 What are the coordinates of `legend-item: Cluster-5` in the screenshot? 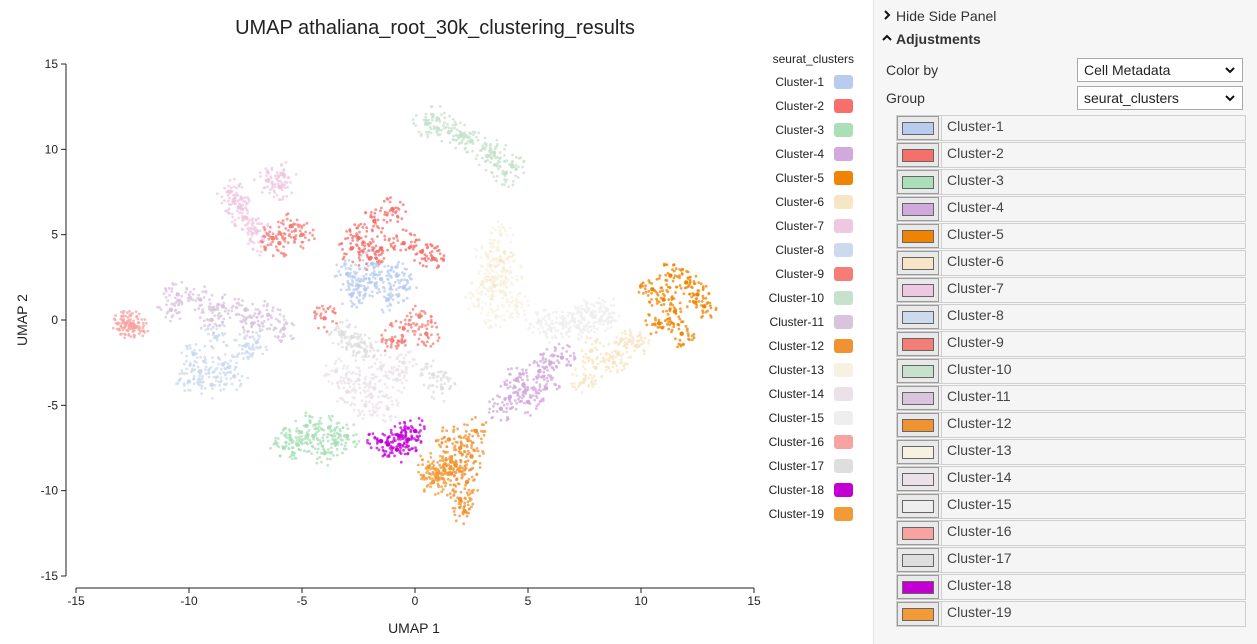 It's located at (814, 178).